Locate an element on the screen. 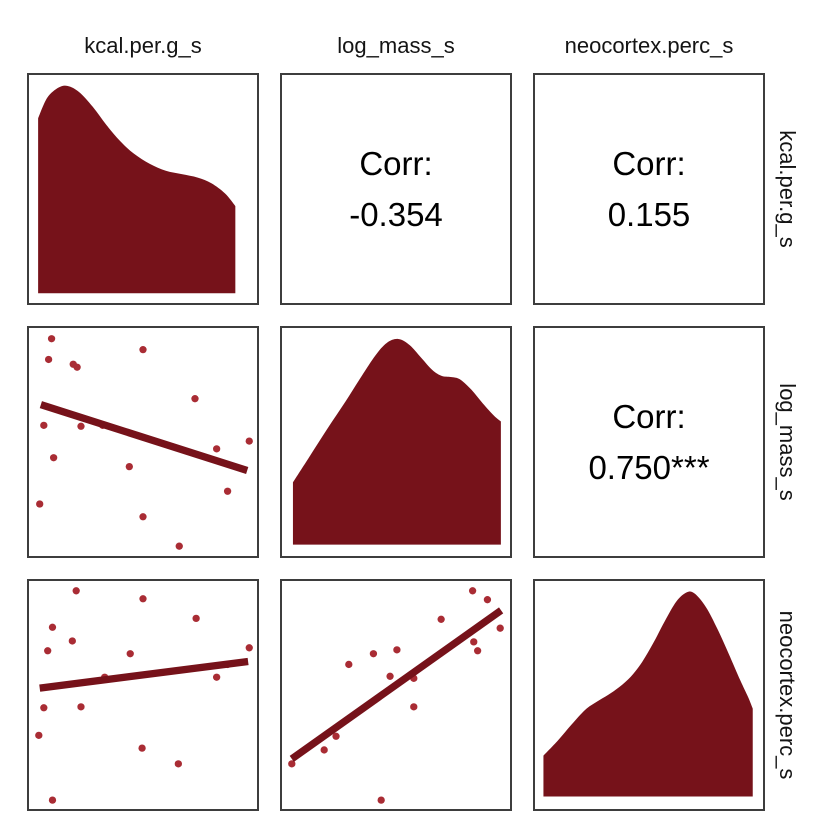 Image resolution: width=840 pixels, height=840 pixels. right-strip-label-kcal.per.g_s: kcal.per.g_s is located at coordinates (787, 189).